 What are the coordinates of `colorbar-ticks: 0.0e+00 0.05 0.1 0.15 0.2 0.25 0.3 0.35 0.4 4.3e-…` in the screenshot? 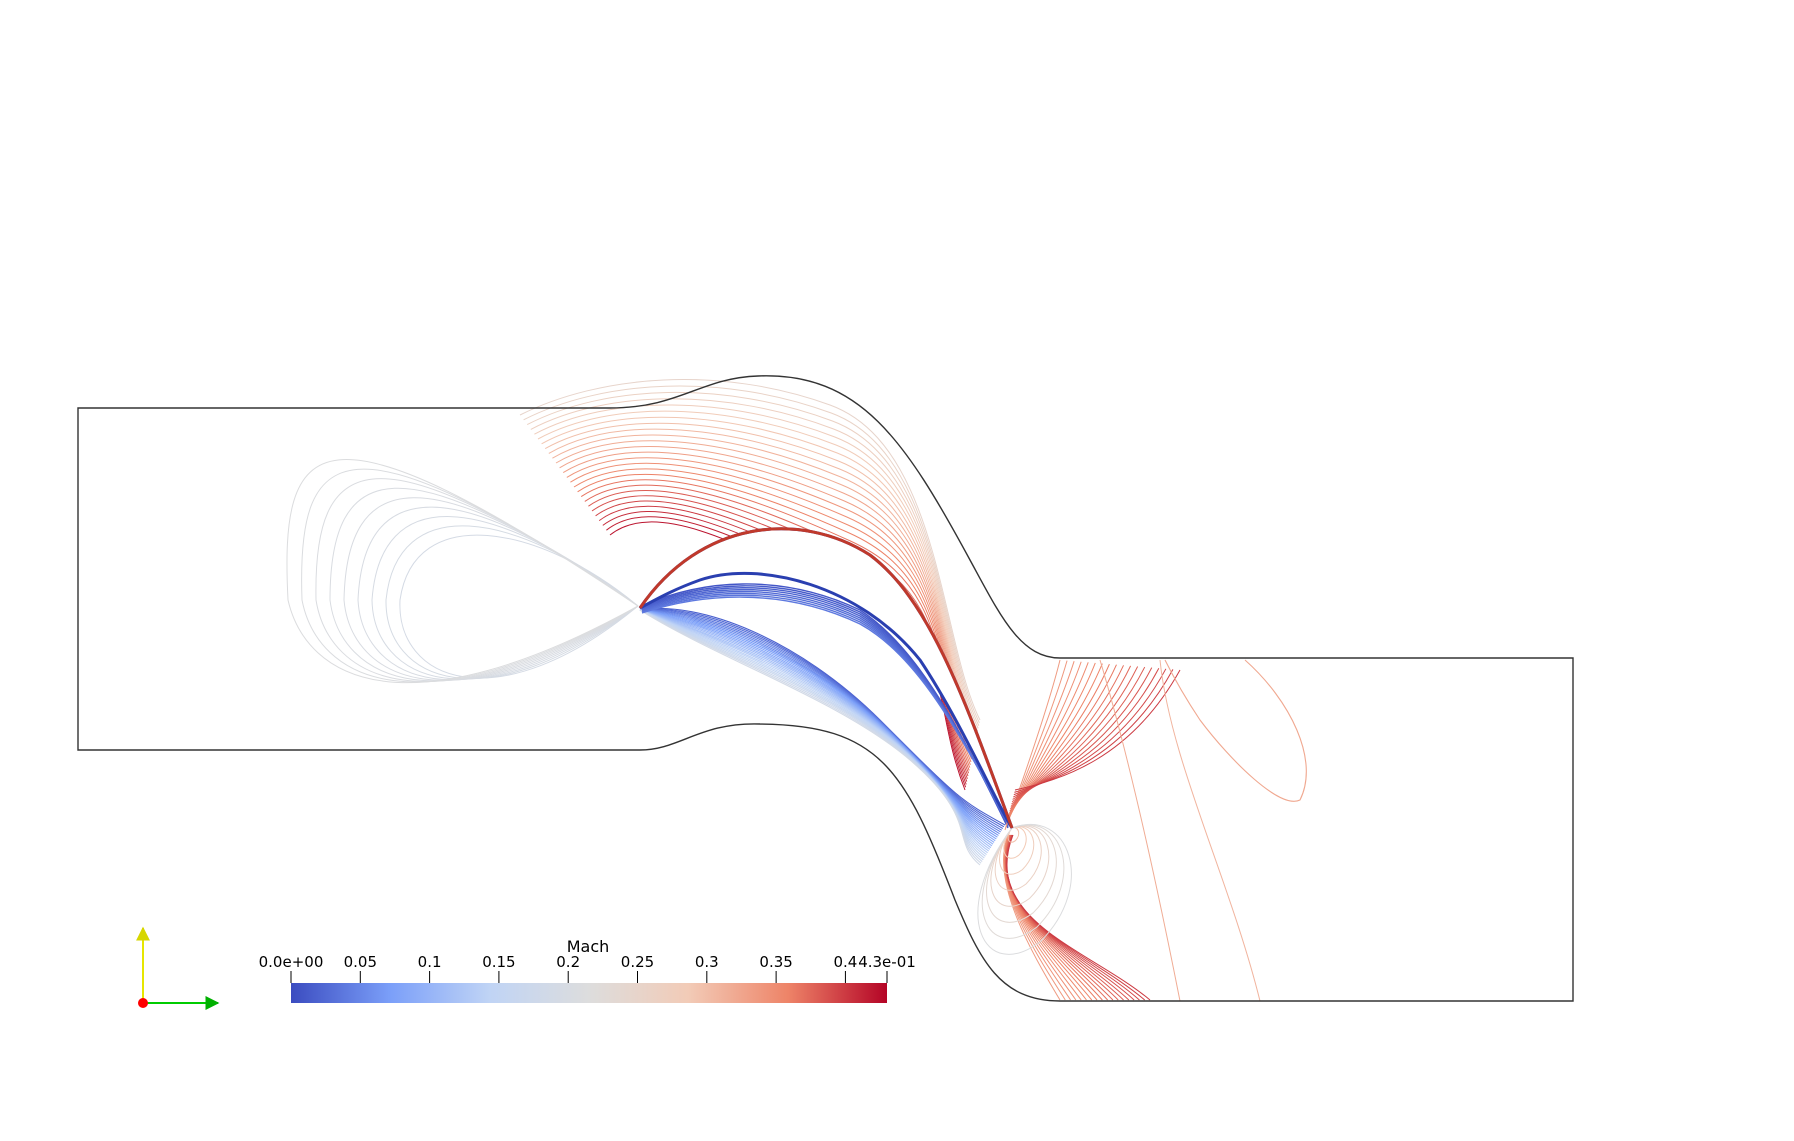 It's located at (587, 968).